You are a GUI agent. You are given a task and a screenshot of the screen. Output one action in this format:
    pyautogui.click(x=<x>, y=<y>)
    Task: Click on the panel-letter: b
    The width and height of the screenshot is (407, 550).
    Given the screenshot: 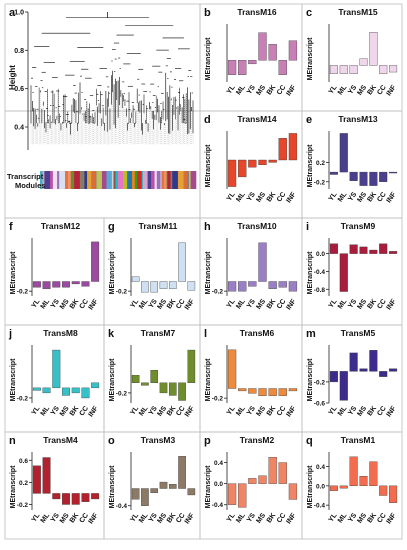 What is the action you would take?
    pyautogui.click(x=207, y=13)
    